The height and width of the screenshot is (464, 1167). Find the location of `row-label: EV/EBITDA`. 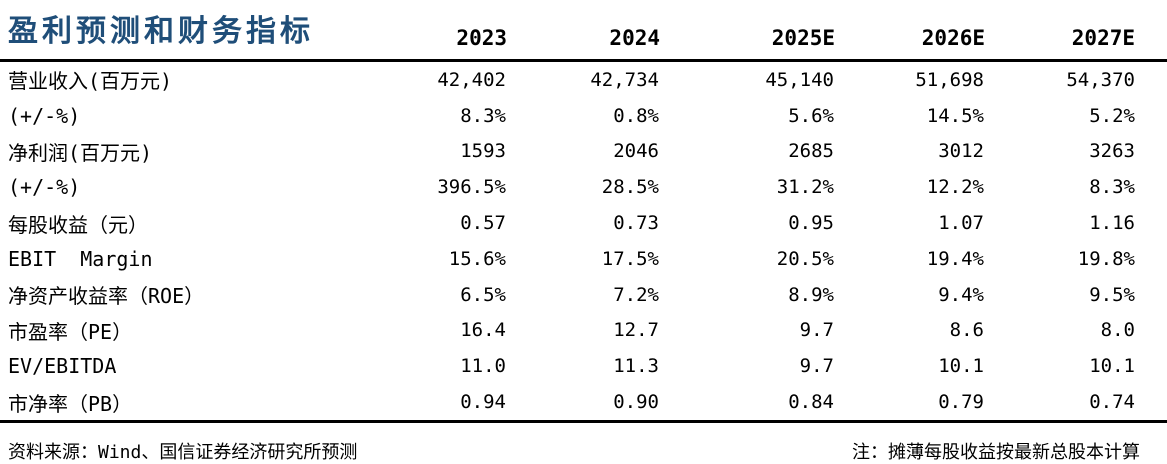

row-label: EV/EBITDA is located at coordinates (62, 366).